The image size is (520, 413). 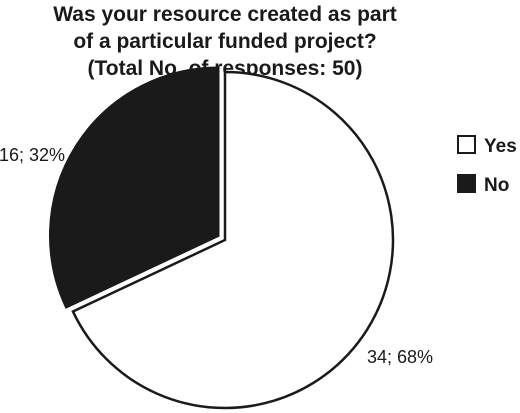 I want to click on data-label-no: 16; 32%, so click(x=32, y=155).